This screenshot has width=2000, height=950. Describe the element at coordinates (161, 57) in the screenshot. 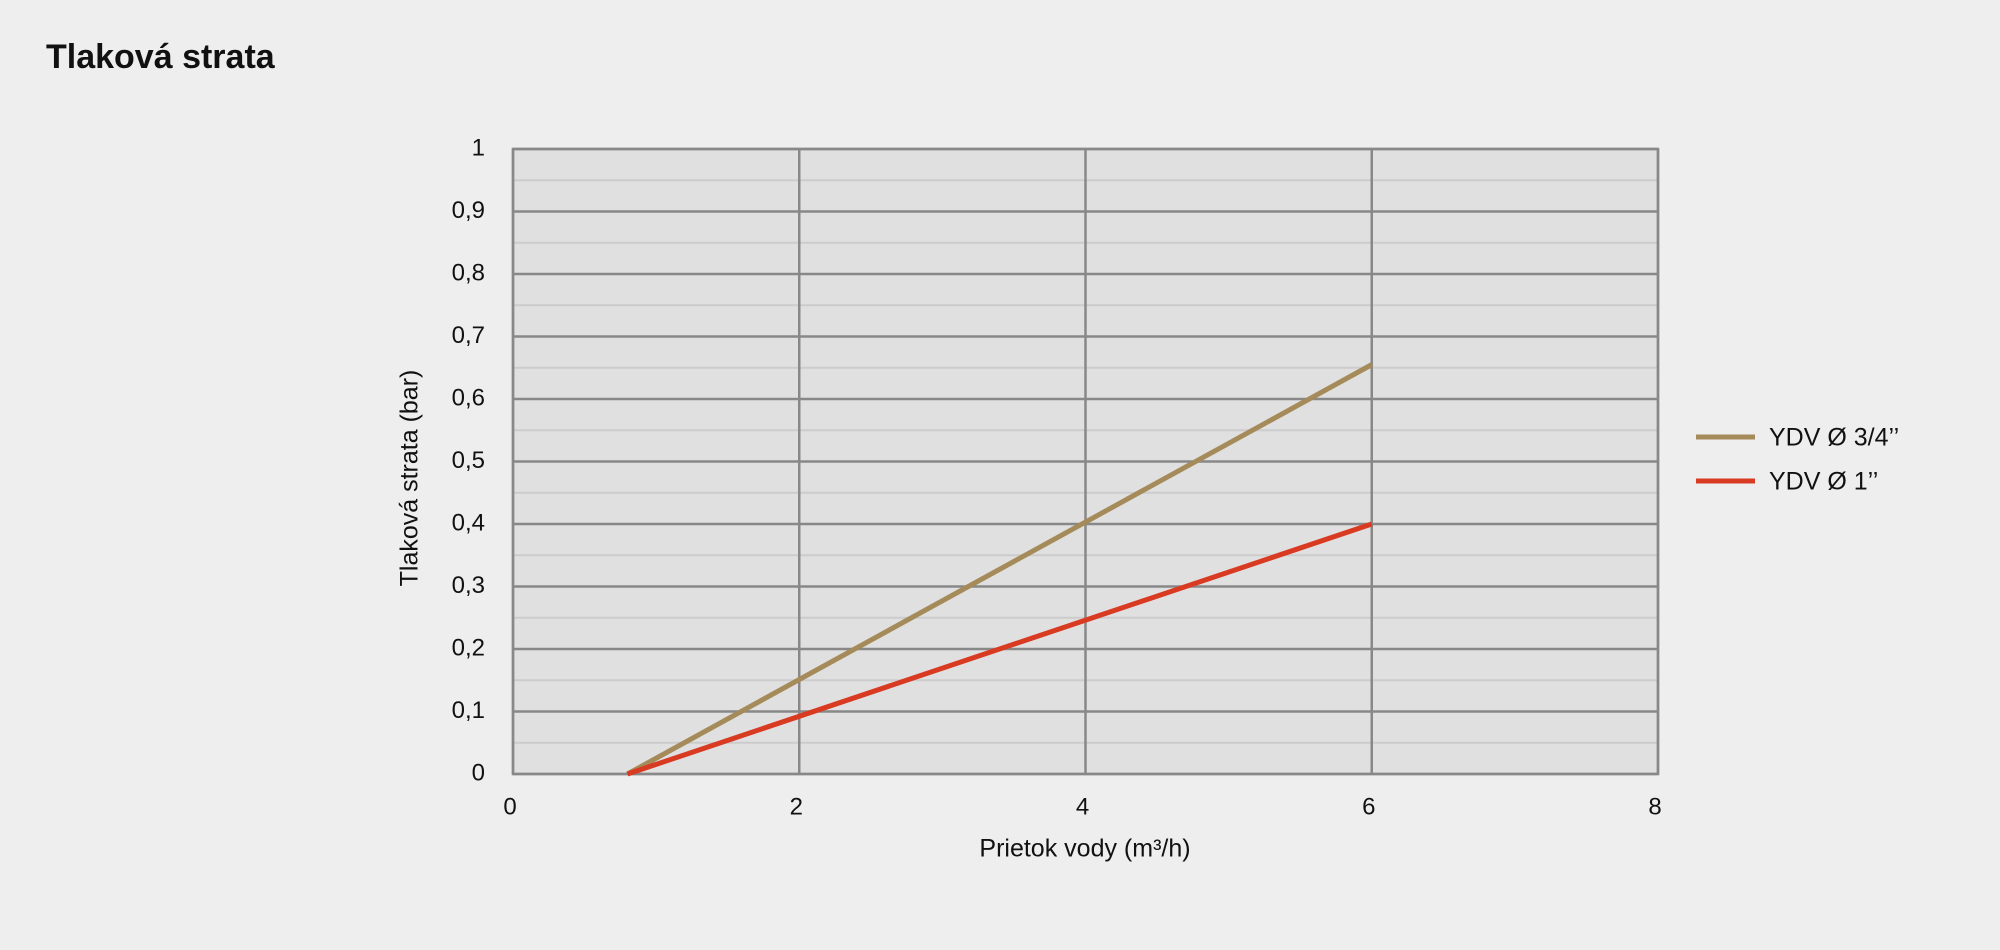

I see `chart-title: Tlaková strata` at that location.